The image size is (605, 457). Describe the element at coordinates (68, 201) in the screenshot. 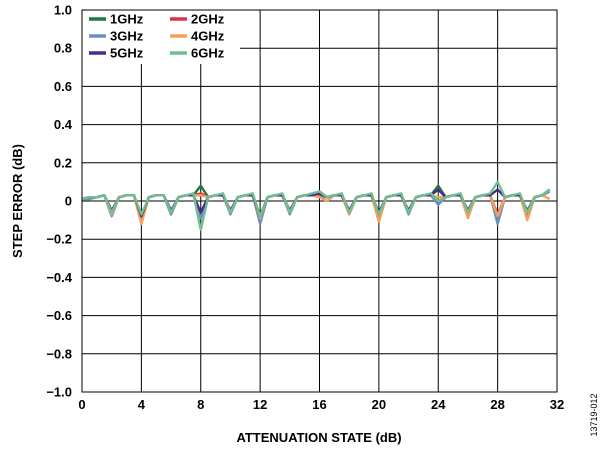

I see `y-tick-label: 0` at that location.